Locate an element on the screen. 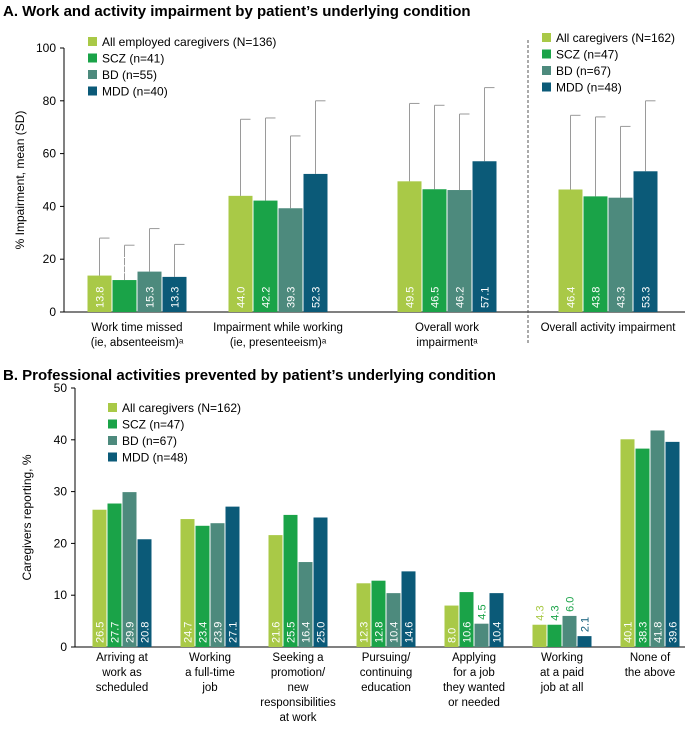  y-tick-label: 100 is located at coordinates (46, 48).